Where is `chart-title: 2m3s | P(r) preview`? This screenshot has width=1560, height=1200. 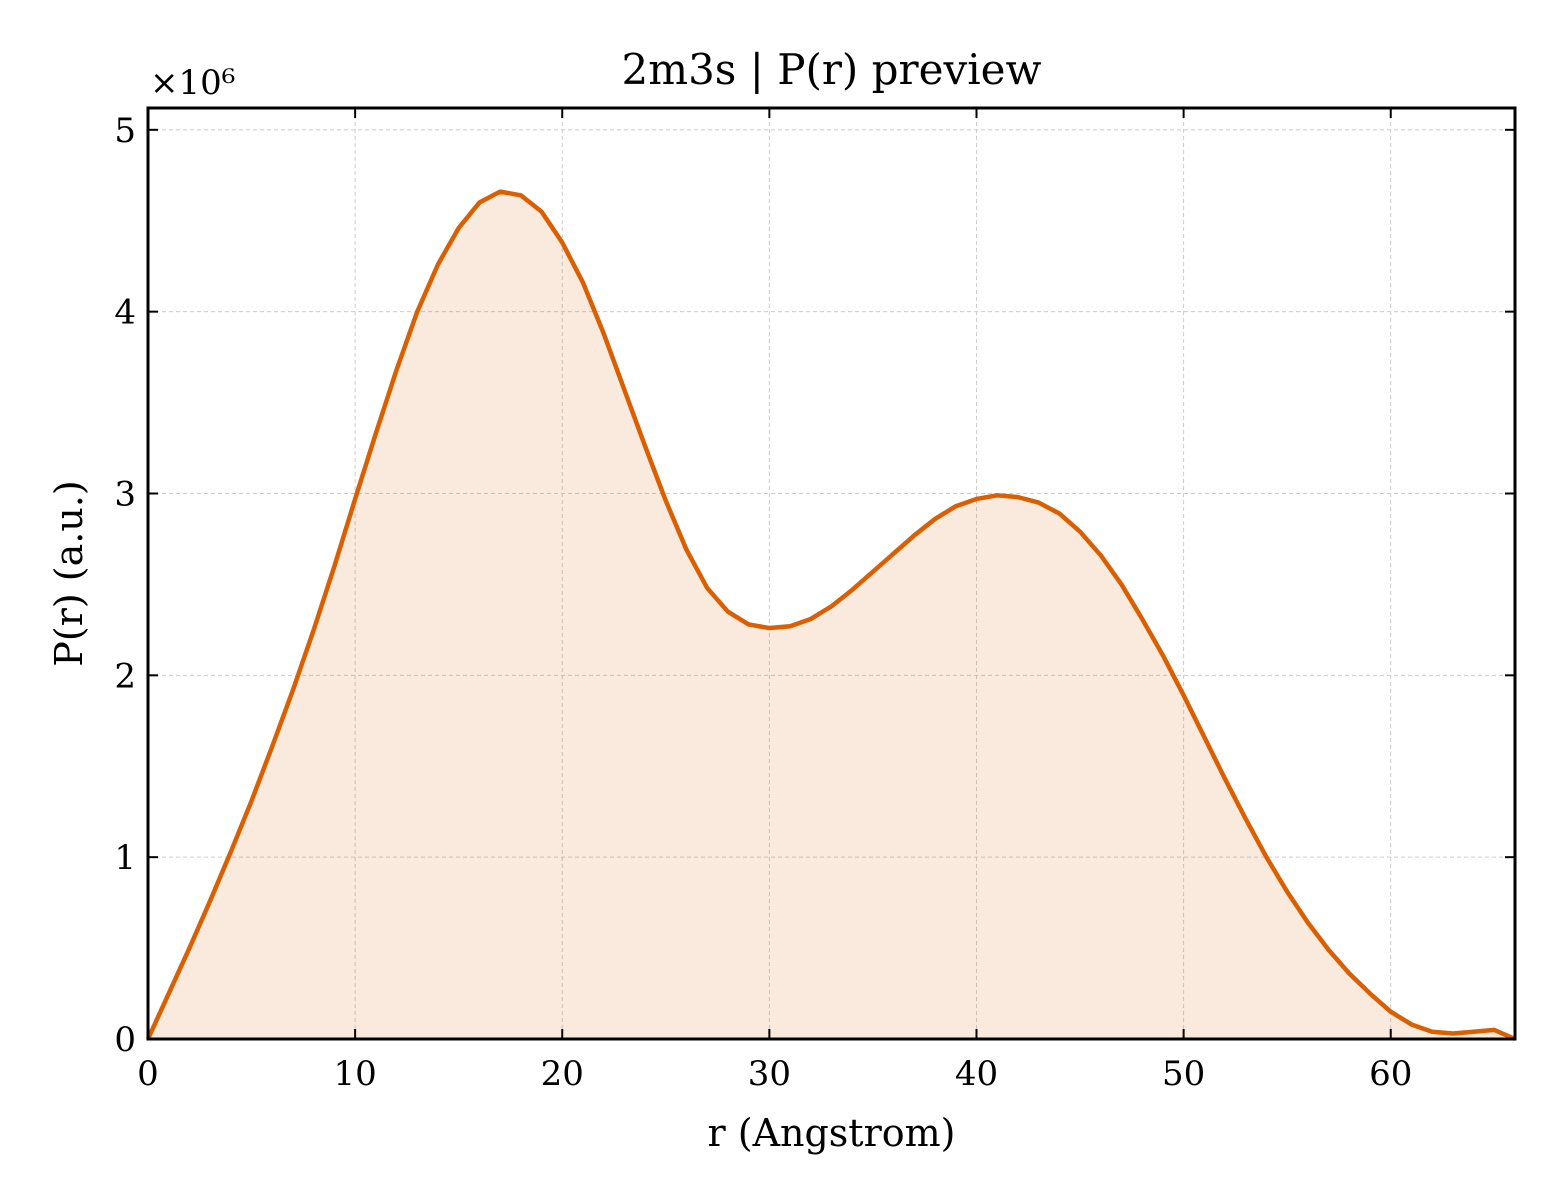
chart-title: 2m3s | P(r) preview is located at coordinates (832, 69).